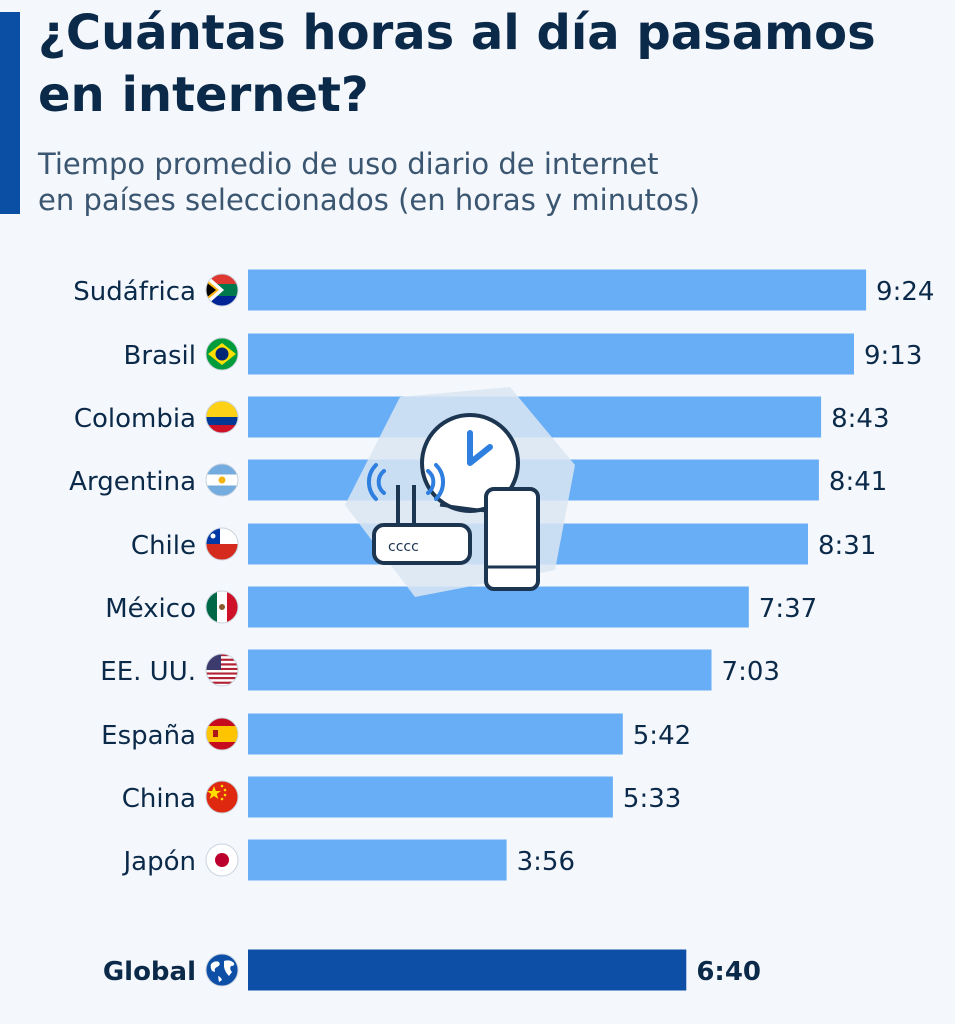 The image size is (955, 1024). What do you see at coordinates (551, 354) in the screenshot?
I see `bar-brasil` at bounding box center [551, 354].